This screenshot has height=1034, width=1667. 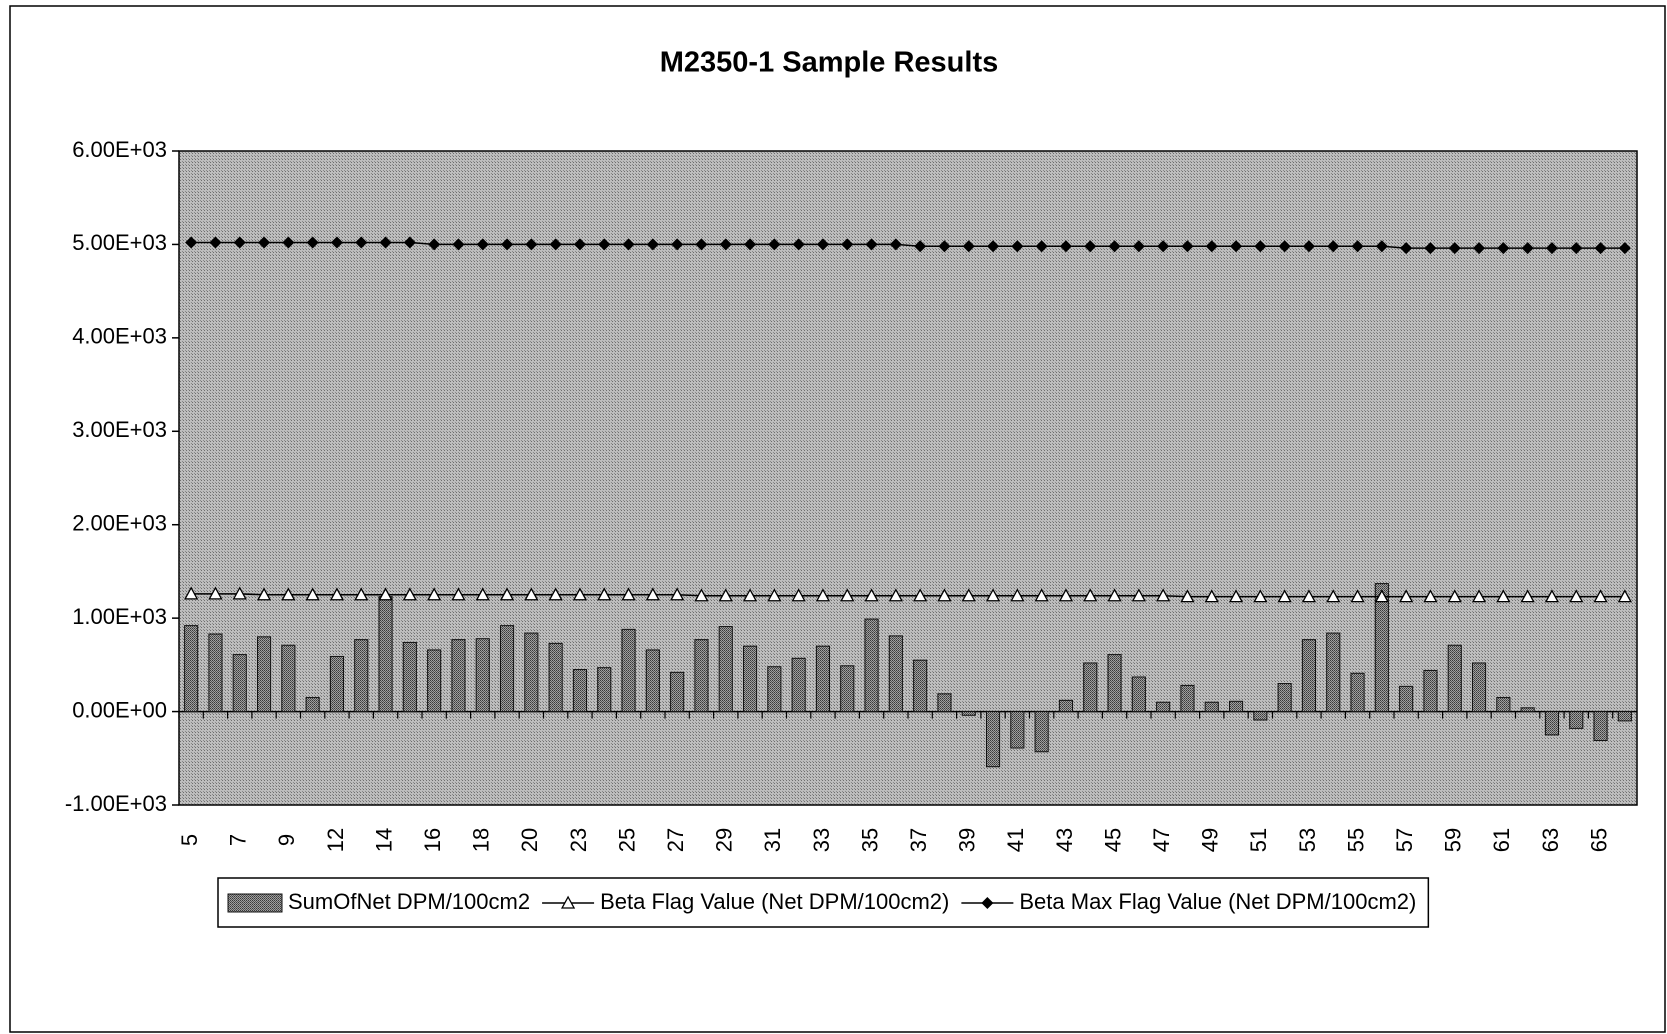 I want to click on x-tick-label: 27, so click(x=675, y=840).